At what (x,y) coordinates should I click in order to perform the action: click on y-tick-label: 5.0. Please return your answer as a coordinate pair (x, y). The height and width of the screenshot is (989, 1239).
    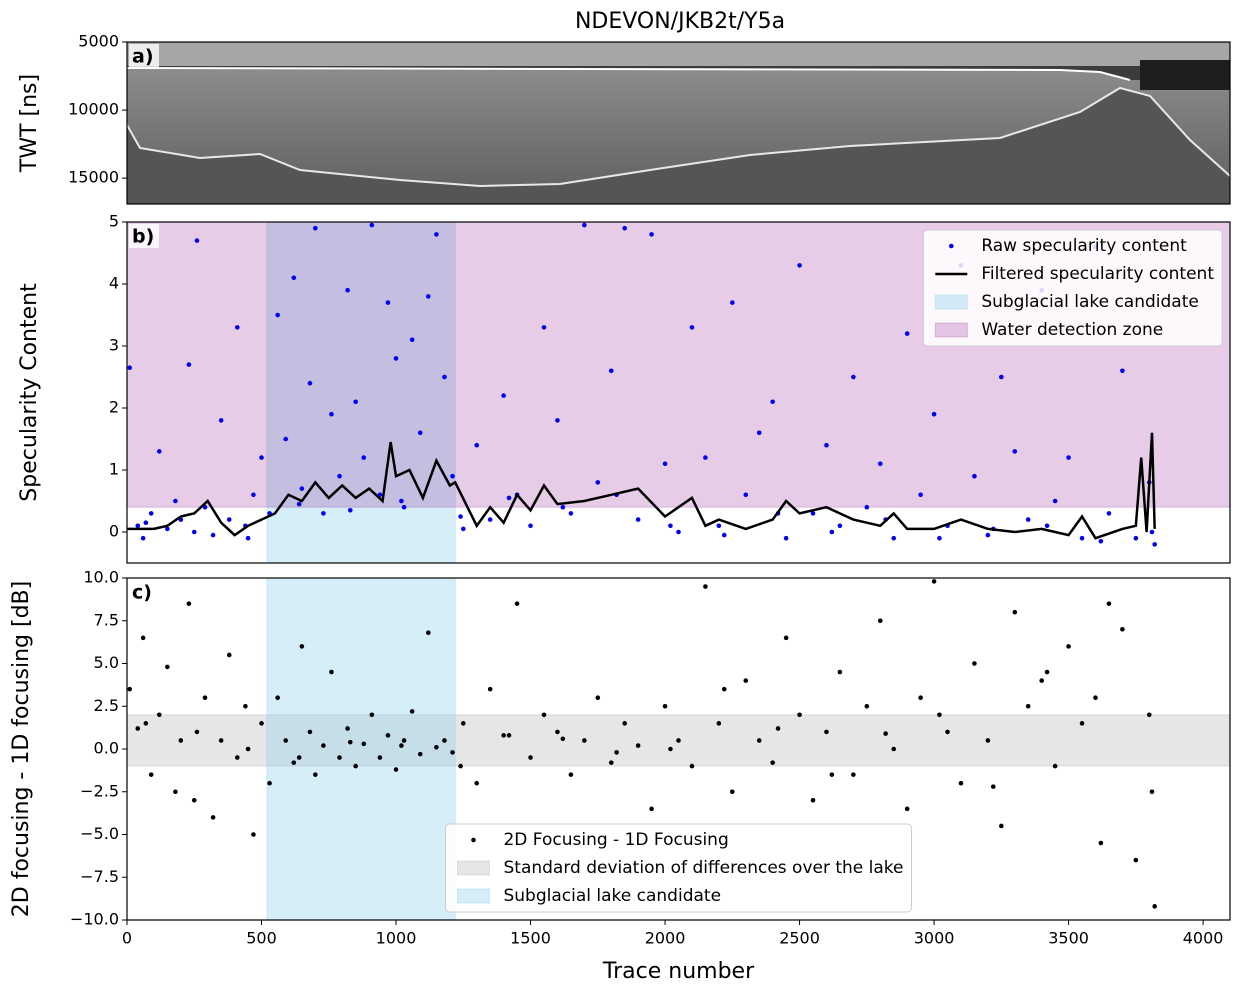
    Looking at the image, I should click on (106, 662).